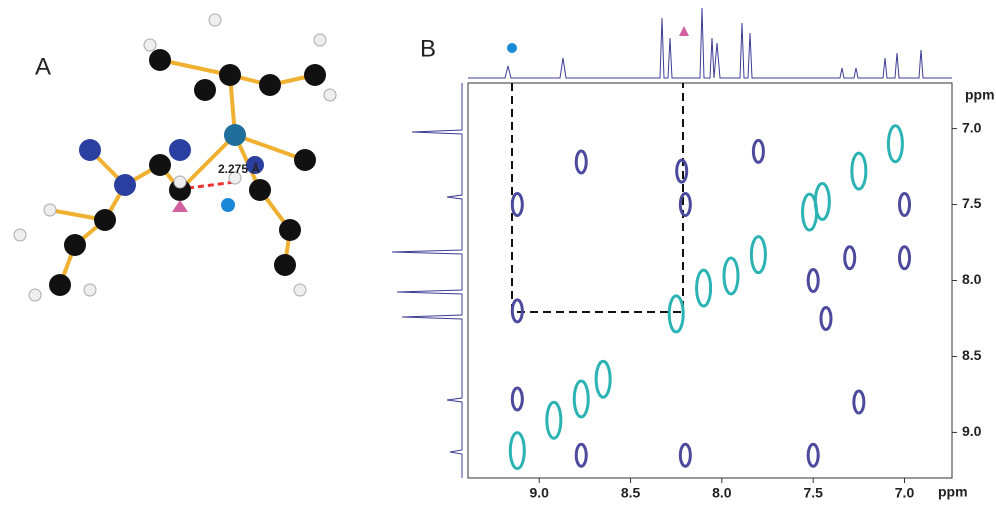 The image size is (996, 507). I want to click on y-tick-label: 8.0, so click(972, 279).